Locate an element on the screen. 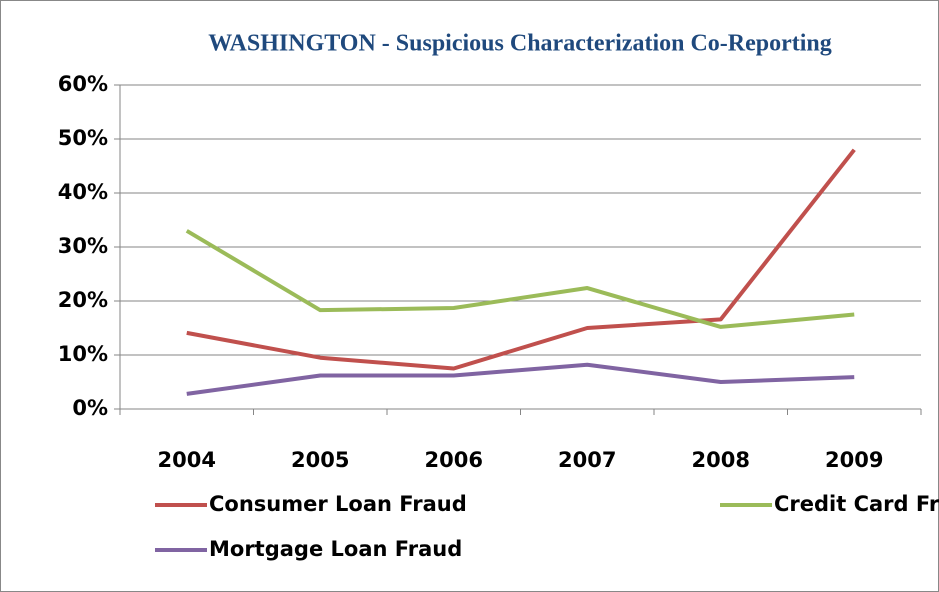 The width and height of the screenshot is (939, 592). y-tick-label: 10% is located at coordinates (83, 354).